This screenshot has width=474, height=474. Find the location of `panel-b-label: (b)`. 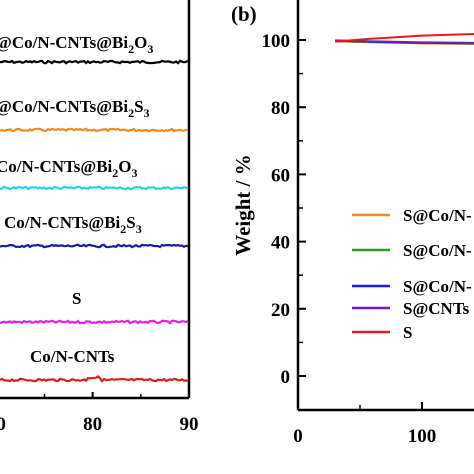

panel-b-label: (b) is located at coordinates (244, 14).